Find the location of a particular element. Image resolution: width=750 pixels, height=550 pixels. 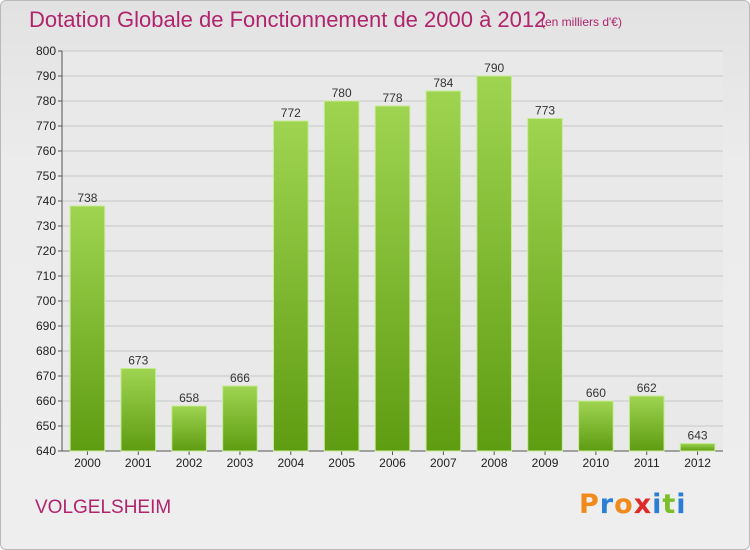

x-tick-label-2004: 2004 is located at coordinates (290, 463).